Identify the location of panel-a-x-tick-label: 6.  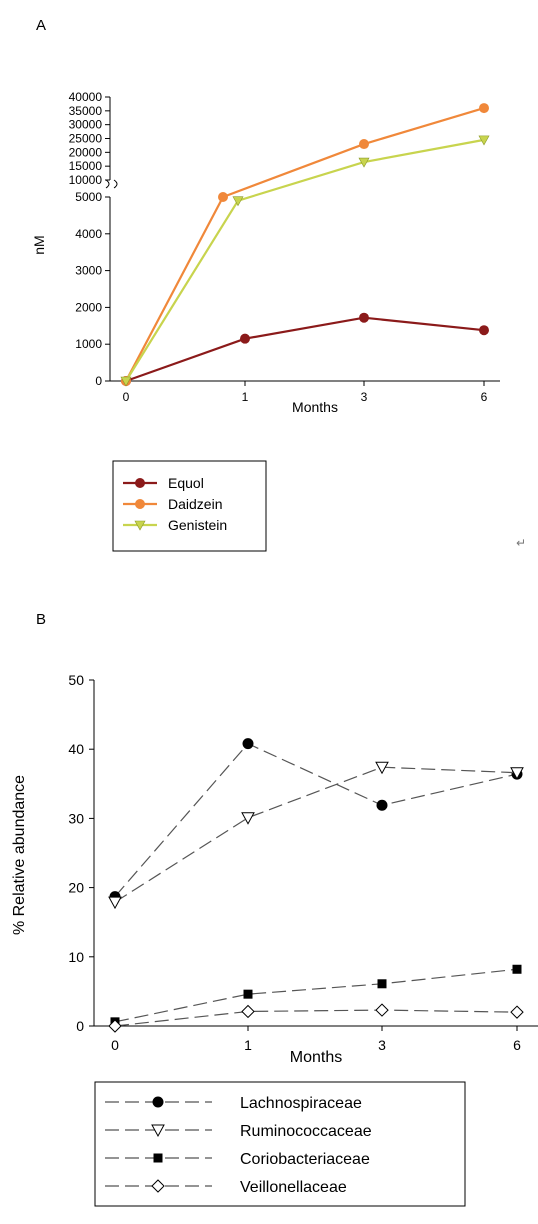
(484, 397).